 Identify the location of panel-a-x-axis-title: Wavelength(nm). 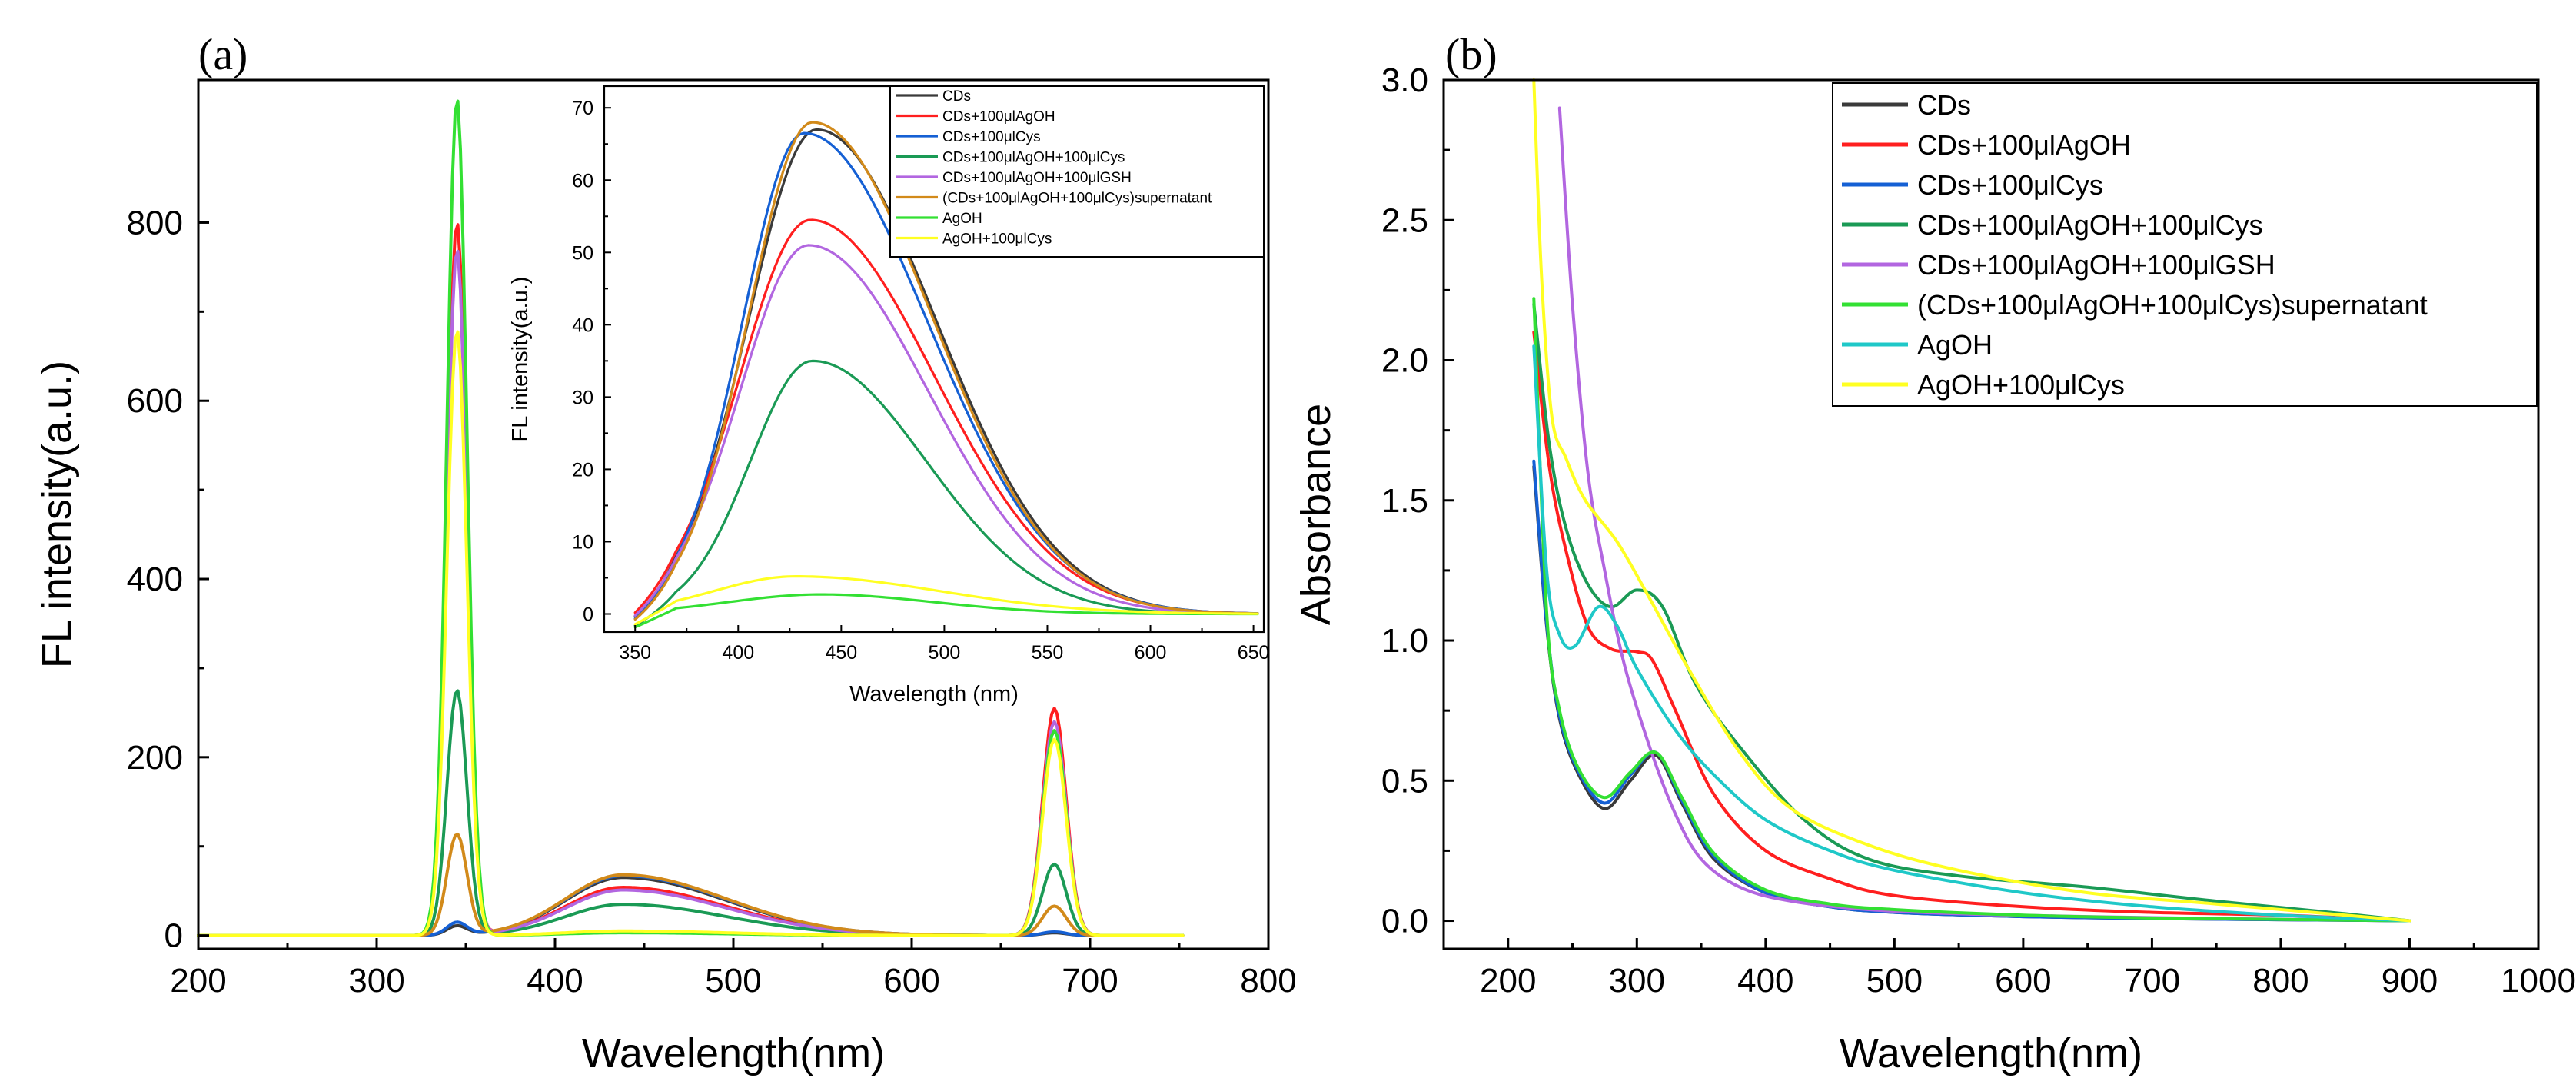
(733, 1053).